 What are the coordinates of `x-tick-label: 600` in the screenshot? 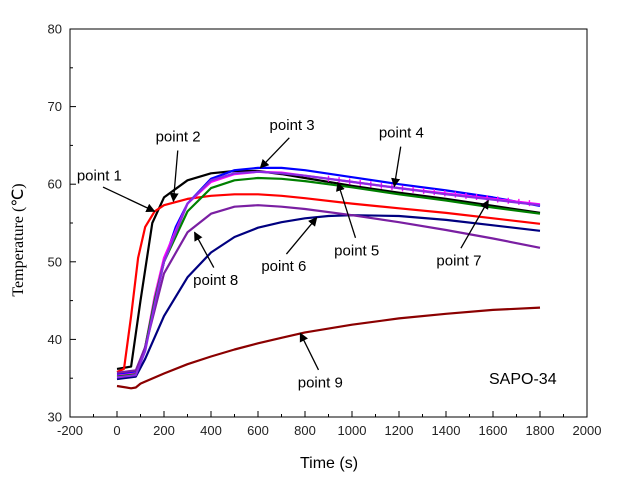 It's located at (258, 430).